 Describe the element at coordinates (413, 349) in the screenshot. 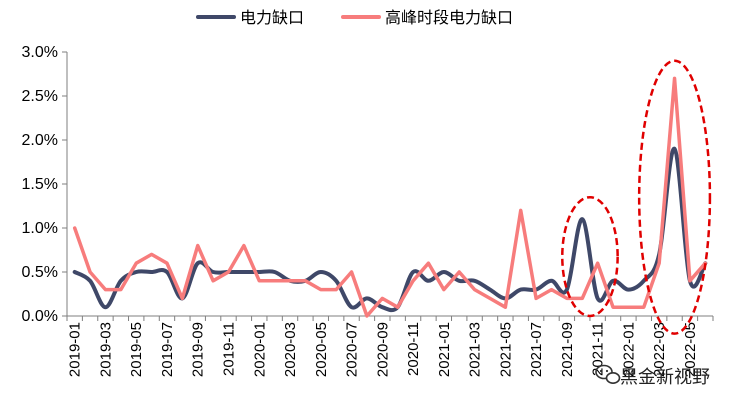

I see `x-tick-label: 2020-11` at that location.